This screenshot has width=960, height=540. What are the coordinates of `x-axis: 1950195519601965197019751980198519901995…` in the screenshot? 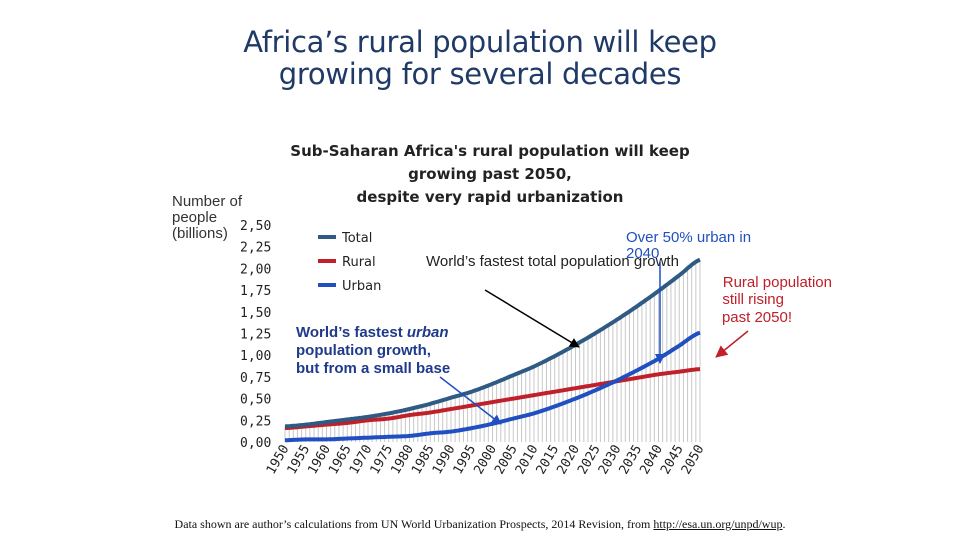 It's located at (486, 460).